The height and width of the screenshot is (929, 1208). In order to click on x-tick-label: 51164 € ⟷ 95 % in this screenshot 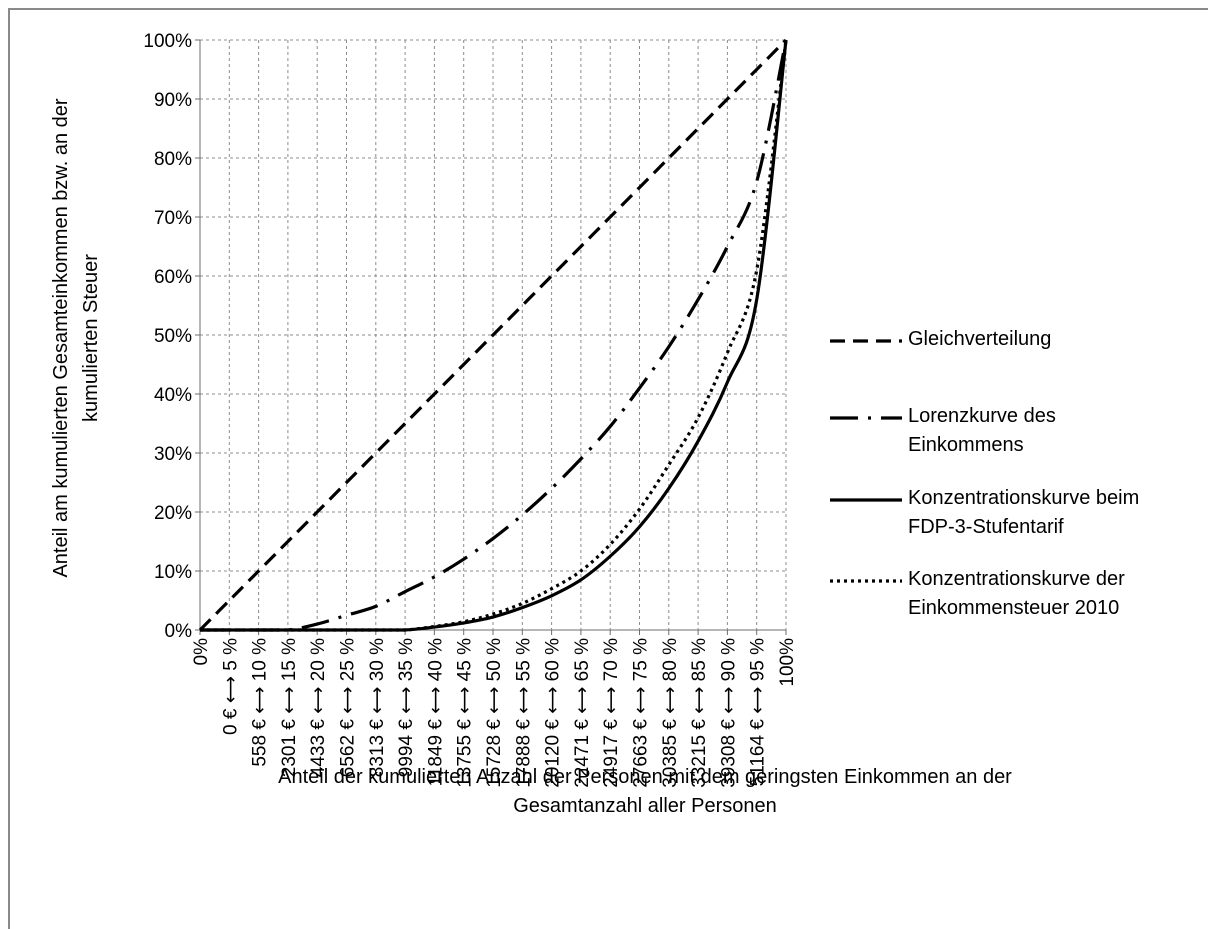, I will do `click(758, 712)`.